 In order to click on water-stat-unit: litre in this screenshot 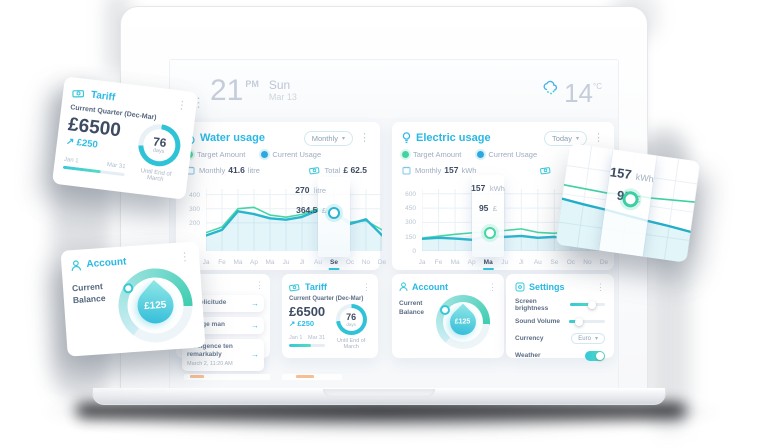, I will do `click(253, 170)`.